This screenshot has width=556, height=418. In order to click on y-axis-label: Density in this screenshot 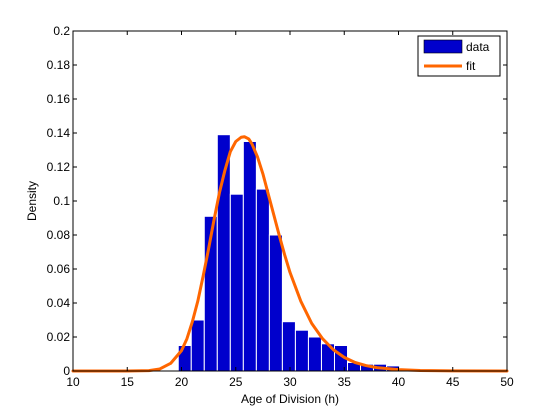, I will do `click(32, 201)`.